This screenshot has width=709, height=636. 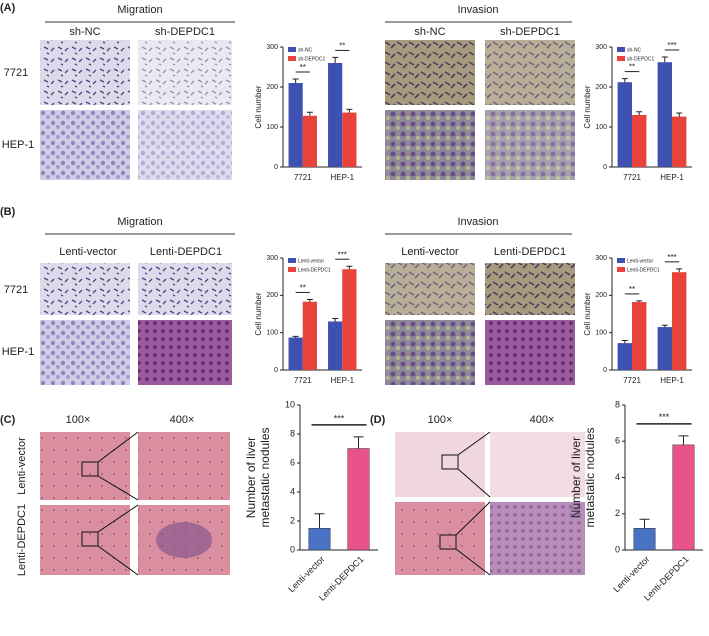 I want to click on column-label: Lenti-vector, so click(x=88, y=252).